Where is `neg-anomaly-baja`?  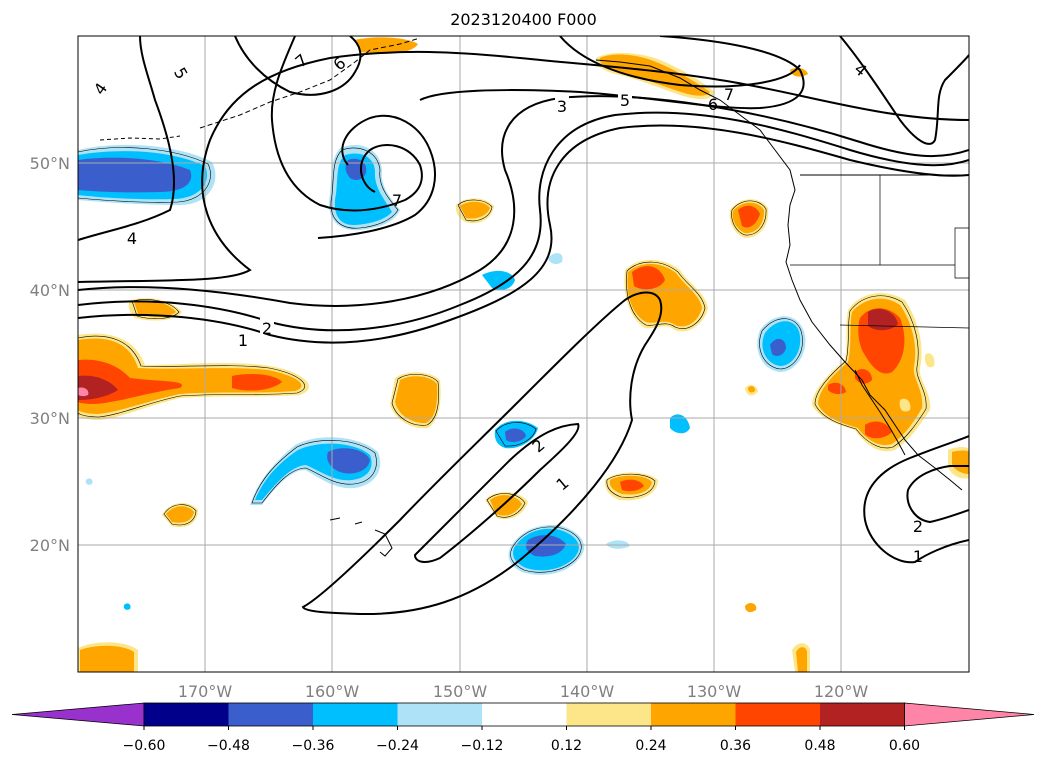 neg-anomaly-baja is located at coordinates (781, 344).